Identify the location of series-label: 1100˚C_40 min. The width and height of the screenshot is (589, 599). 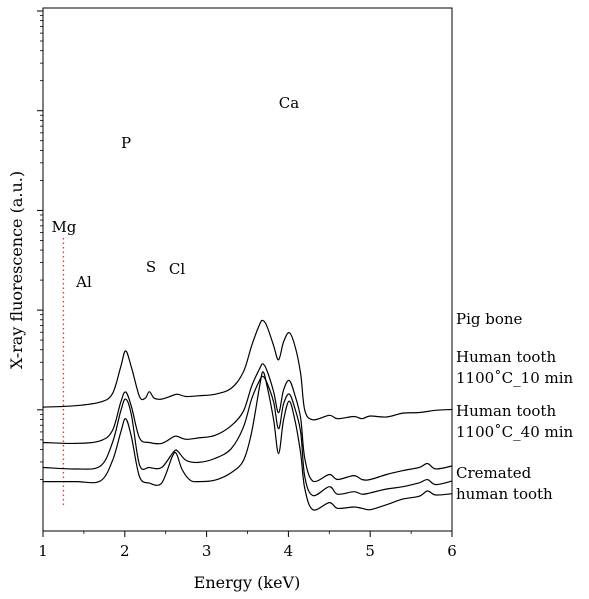
(515, 432).